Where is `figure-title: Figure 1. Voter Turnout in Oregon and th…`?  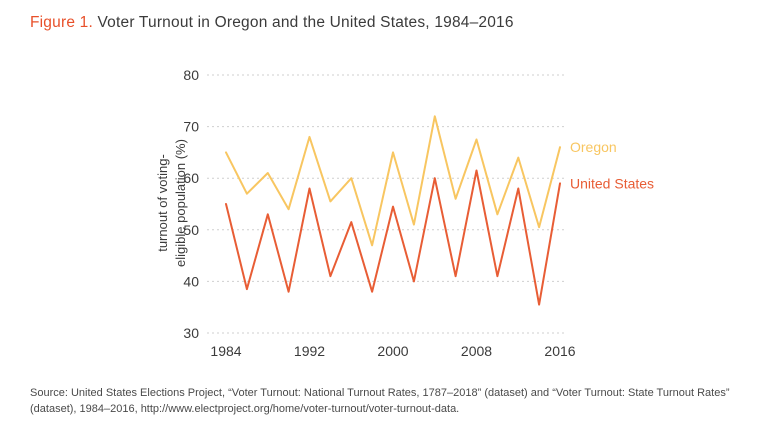 figure-title: Figure 1. Voter Turnout in Oregon and th… is located at coordinates (272, 23).